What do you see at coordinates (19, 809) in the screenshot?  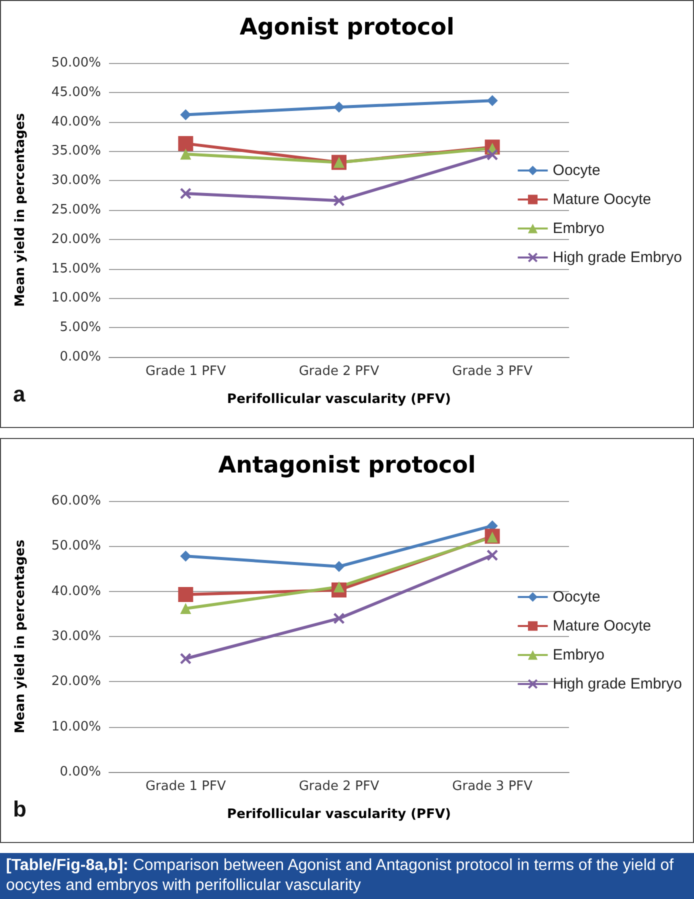 I see `text: b` at bounding box center [19, 809].